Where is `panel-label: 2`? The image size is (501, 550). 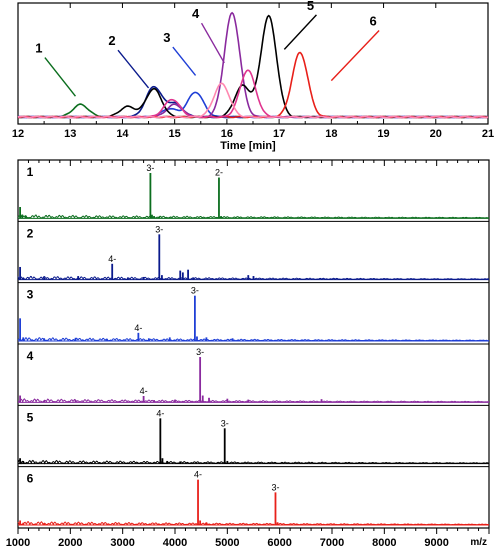
panel-label: 2 is located at coordinates (30, 233).